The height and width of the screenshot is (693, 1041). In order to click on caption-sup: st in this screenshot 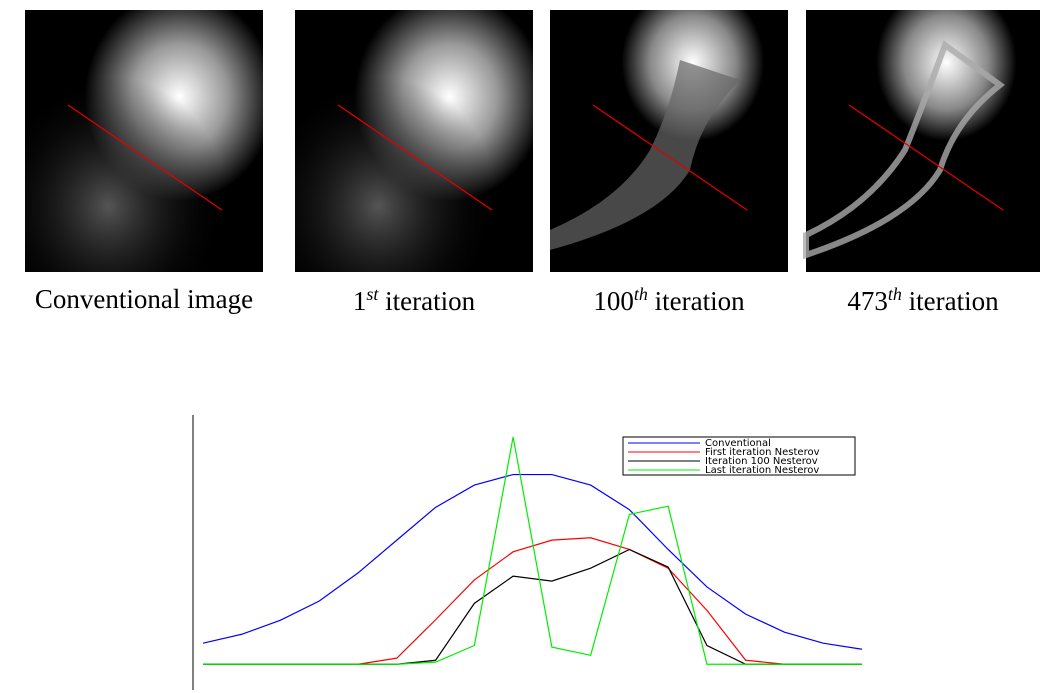, I will do `click(372, 294)`.